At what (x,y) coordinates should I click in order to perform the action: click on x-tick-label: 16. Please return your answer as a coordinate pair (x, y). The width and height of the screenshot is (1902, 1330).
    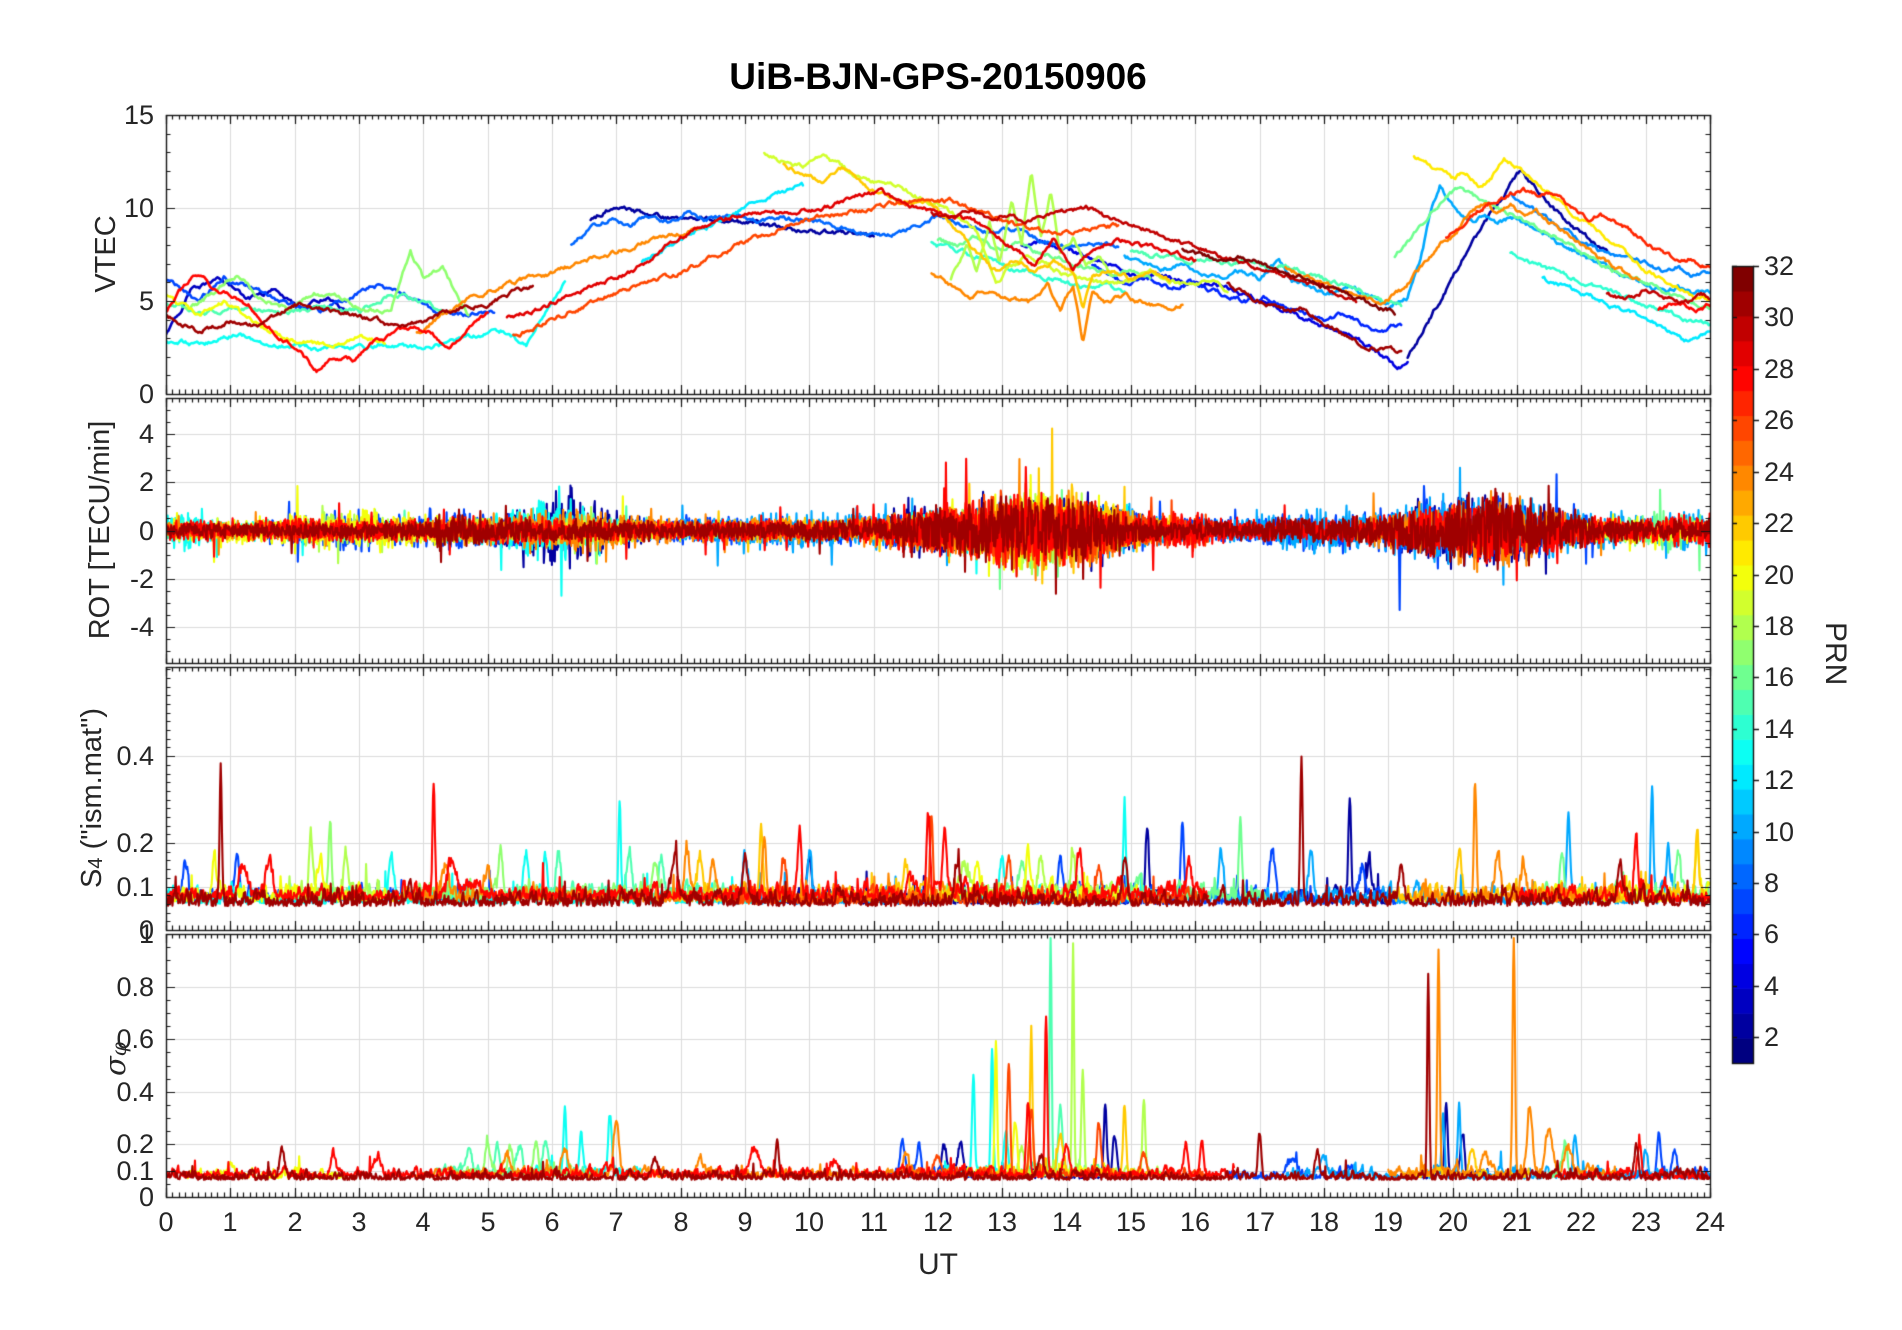
    Looking at the image, I should click on (1195, 1222).